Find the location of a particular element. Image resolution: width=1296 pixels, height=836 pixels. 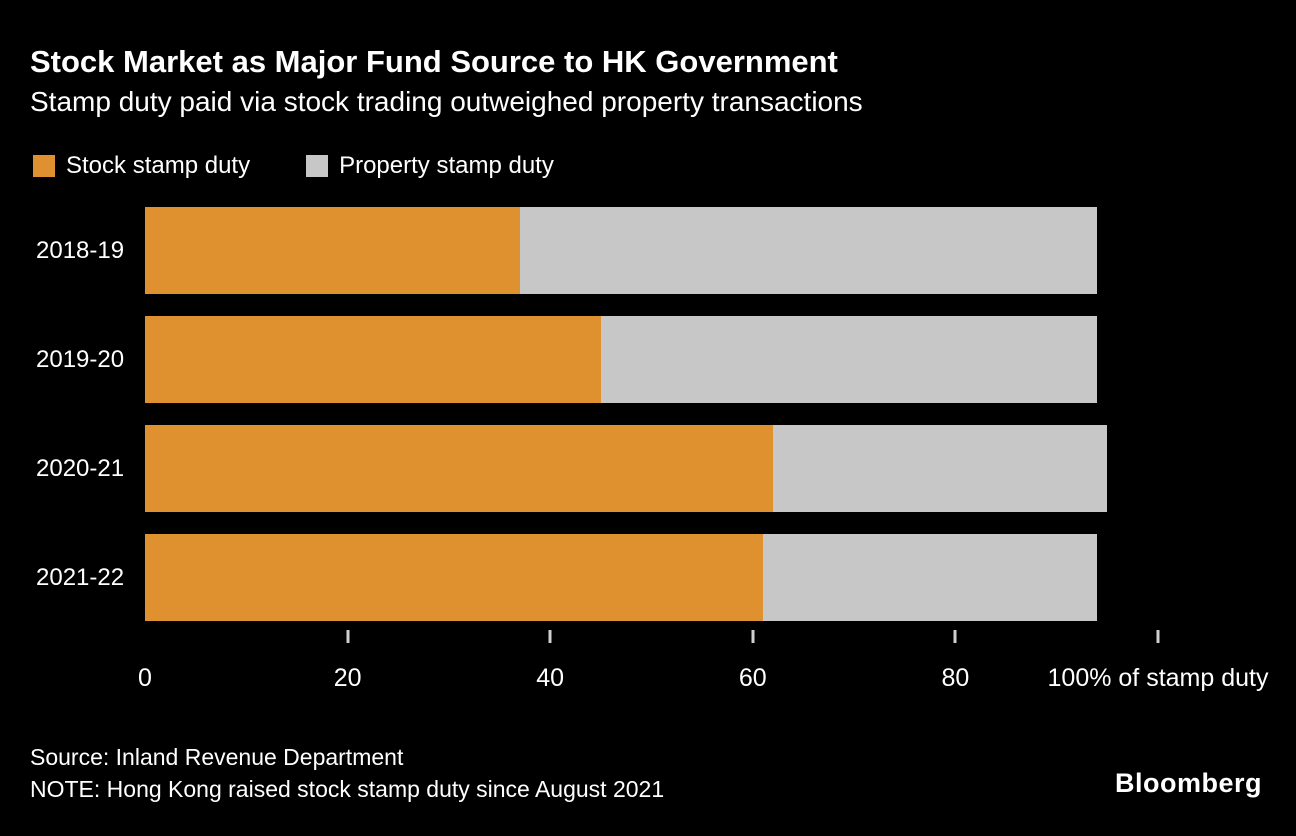

legend-label-property: Property stamp duty is located at coordinates (446, 165).